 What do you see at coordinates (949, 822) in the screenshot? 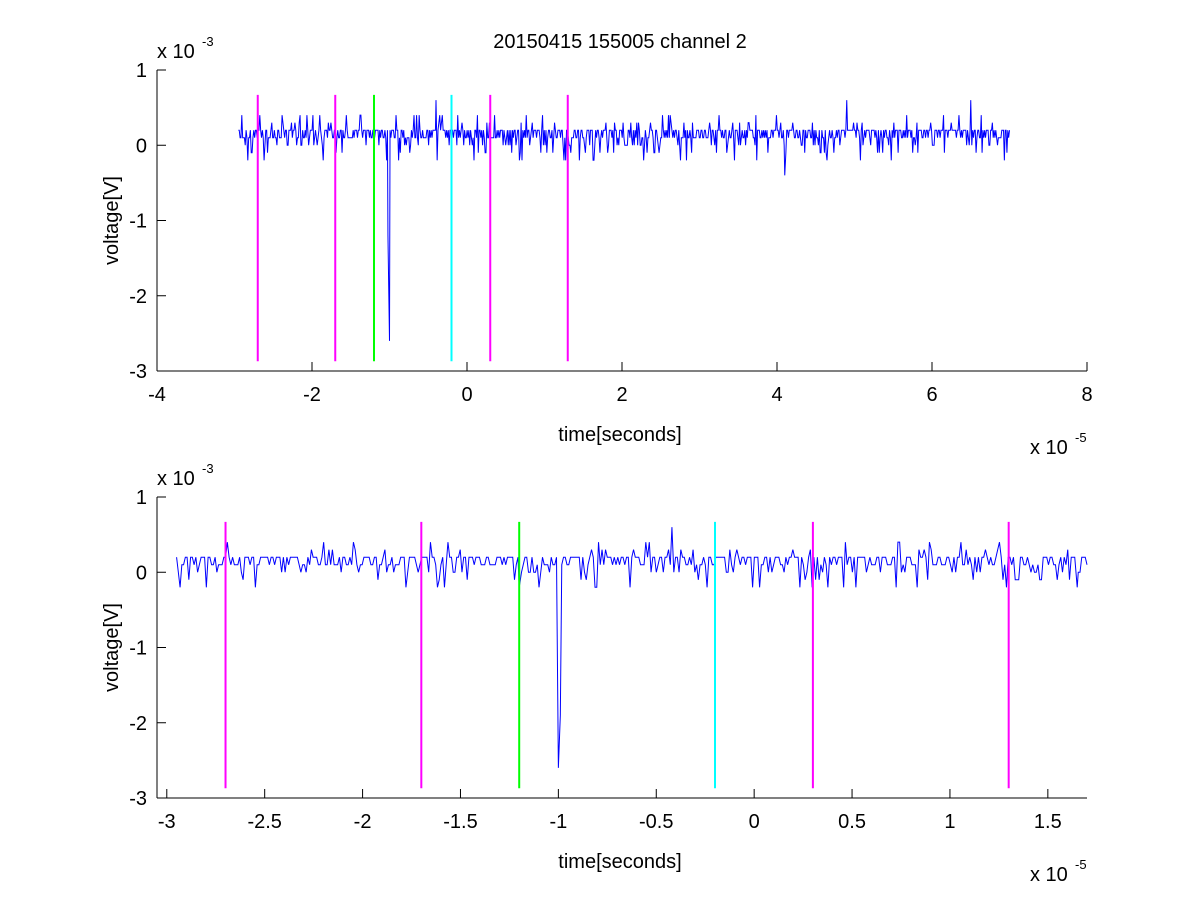
I see `x-tick-label: 1` at bounding box center [949, 822].